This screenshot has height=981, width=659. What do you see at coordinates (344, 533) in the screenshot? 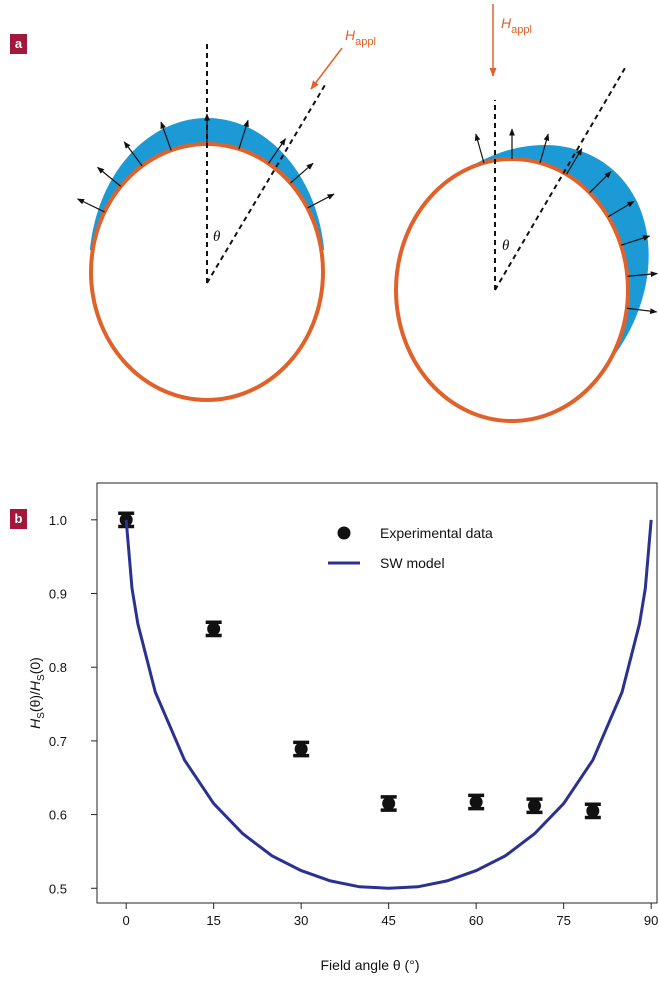
I see `legend-marker` at bounding box center [344, 533].